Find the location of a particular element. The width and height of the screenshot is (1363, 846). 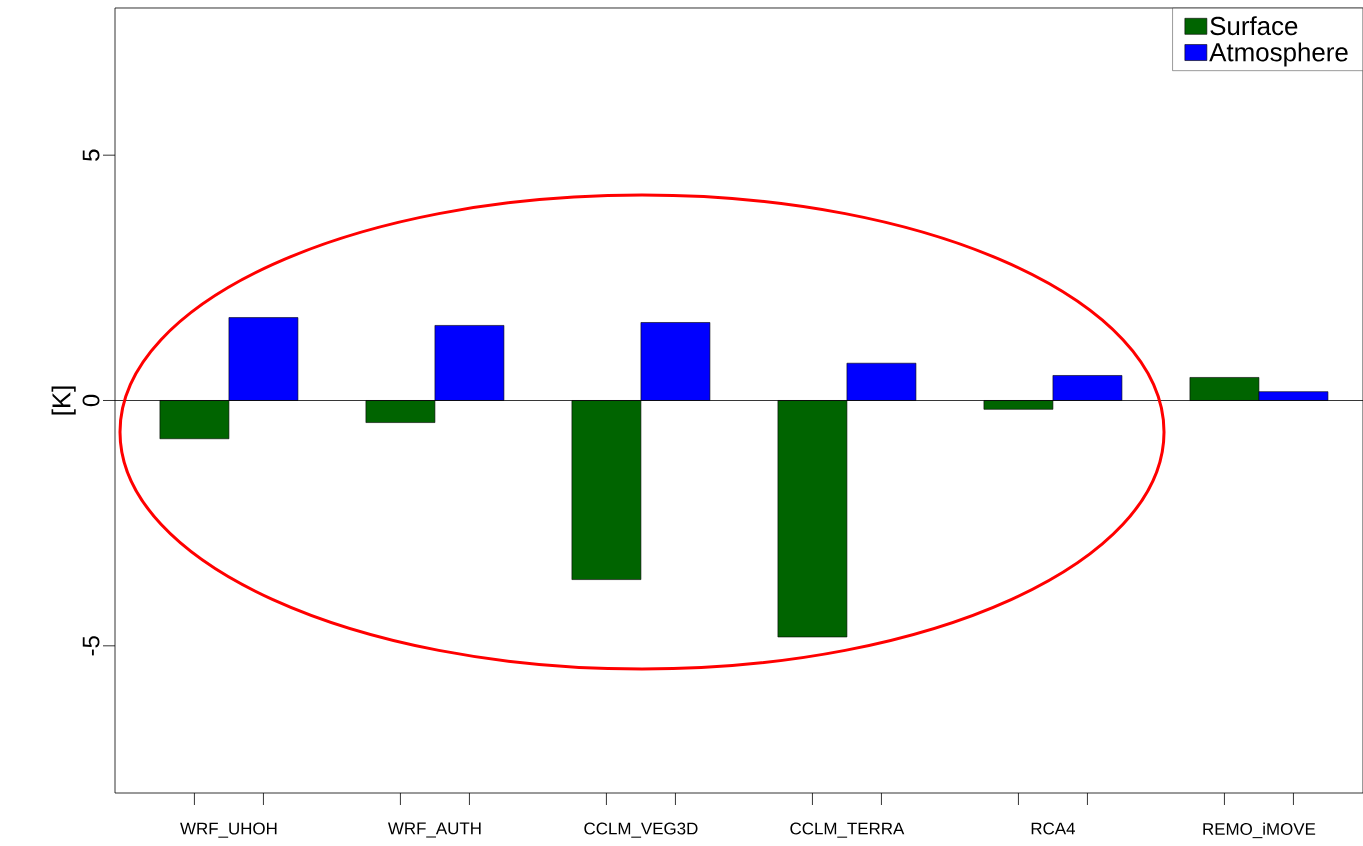

y-tick-label: 5 is located at coordinates (91, 155).